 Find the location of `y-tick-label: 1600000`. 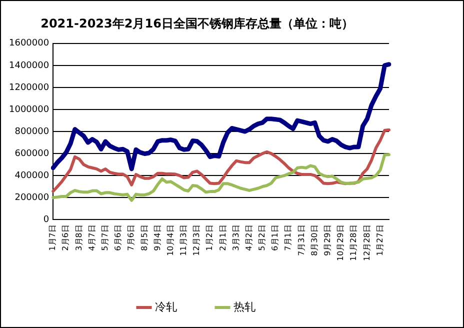

y-tick-label: 1600000 is located at coordinates (29, 43).